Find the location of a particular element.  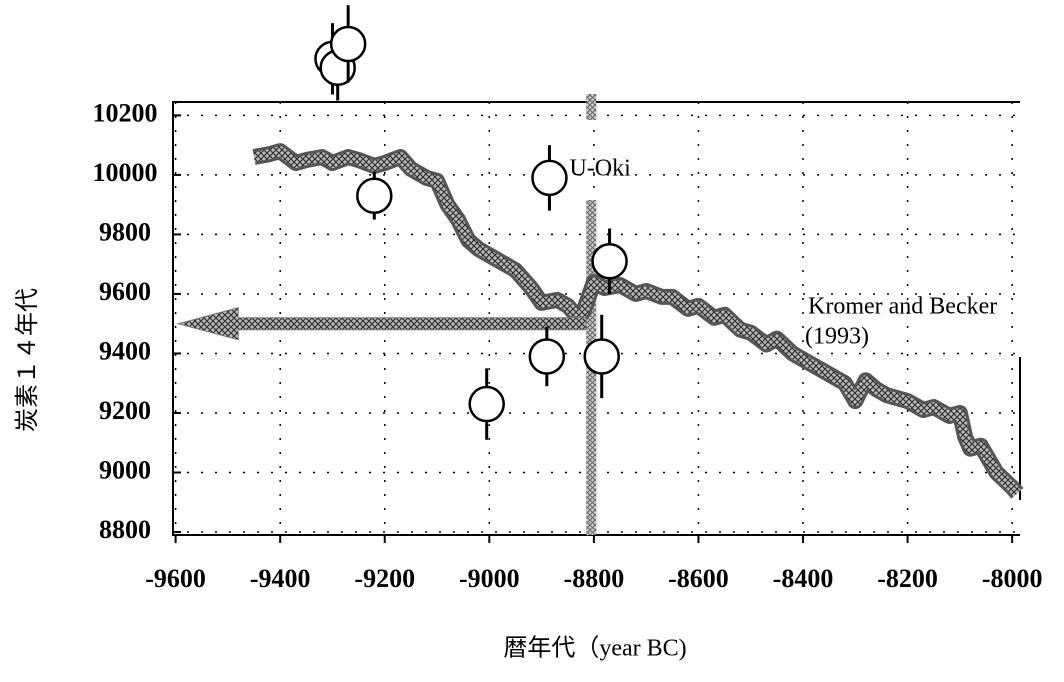

y-tick-label: 9200 is located at coordinates (125, 410).